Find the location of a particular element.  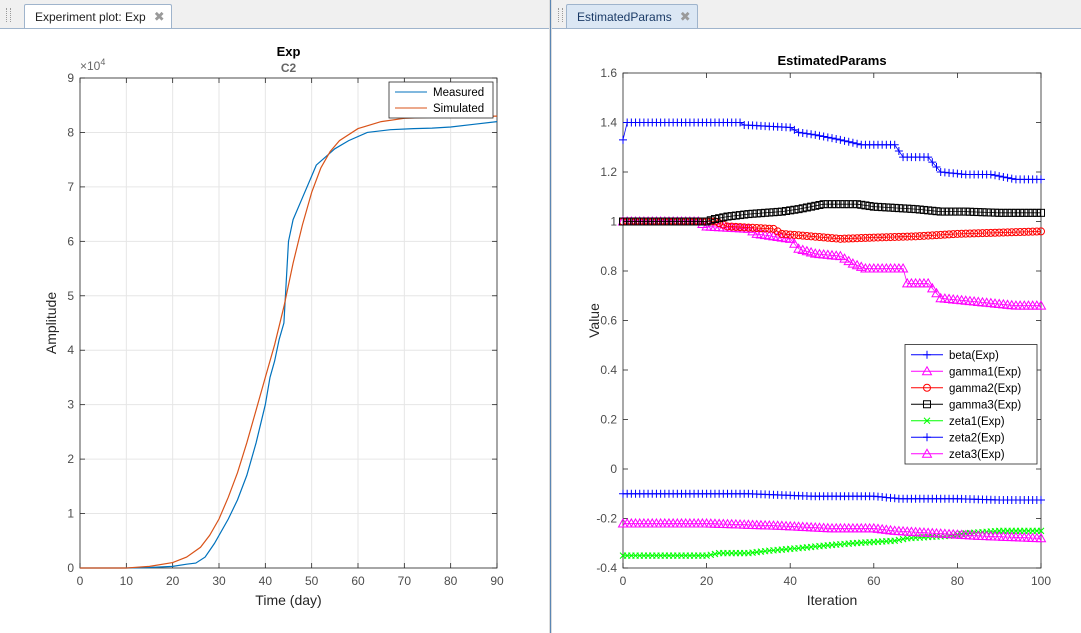

y-tick-label: 1.4 is located at coordinates (608, 123).